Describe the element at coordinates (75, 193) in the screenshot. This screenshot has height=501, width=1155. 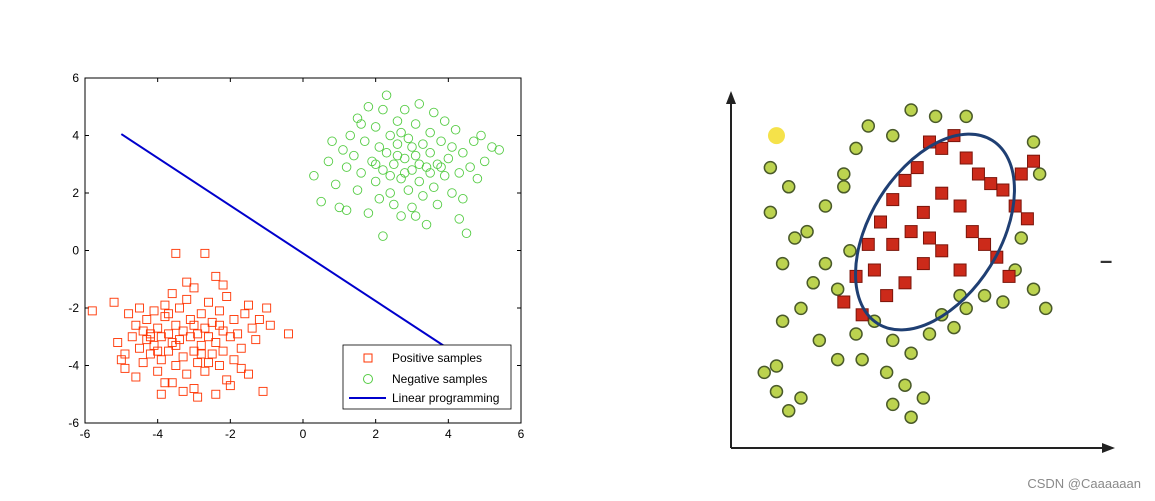
I see `y-tick-label: 2` at that location.